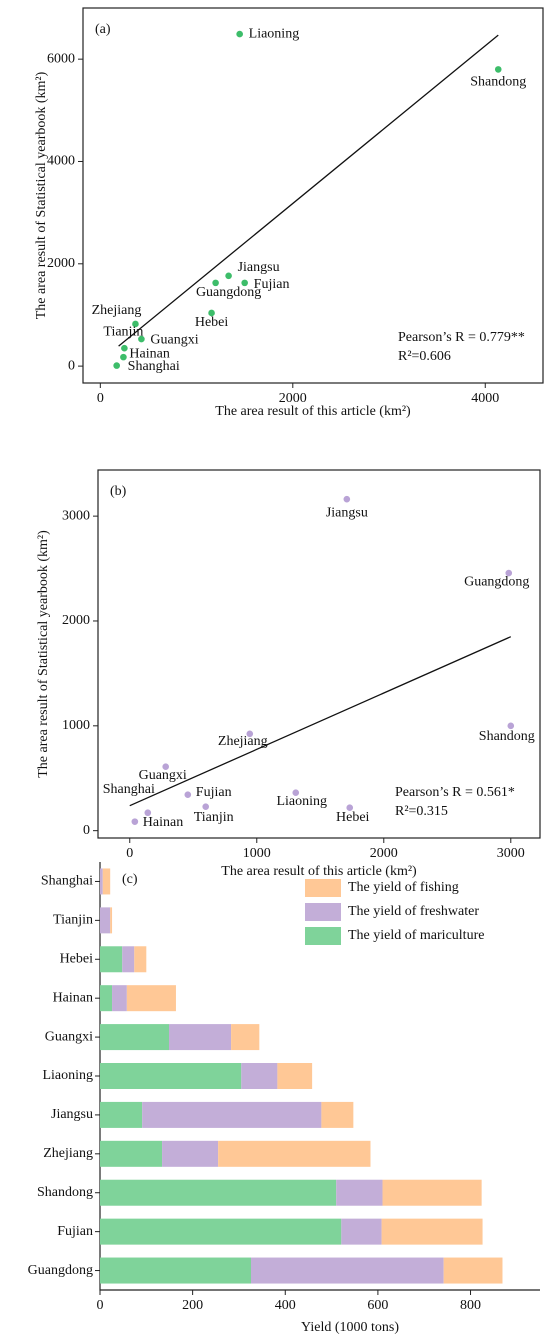  Describe the element at coordinates (72, 1114) in the screenshot. I see `y-tick-label: Jiangsu` at that location.